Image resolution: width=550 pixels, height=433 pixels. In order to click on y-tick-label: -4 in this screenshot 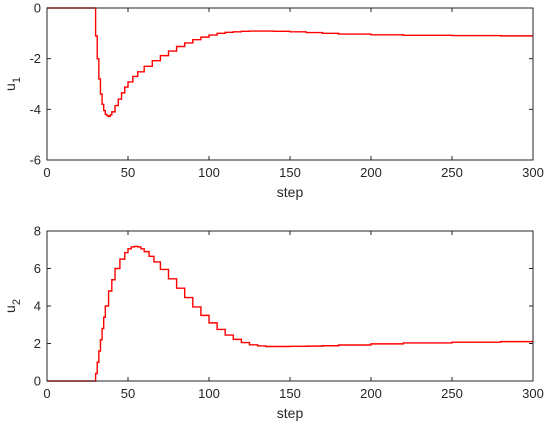, I will do `click(35, 109)`.